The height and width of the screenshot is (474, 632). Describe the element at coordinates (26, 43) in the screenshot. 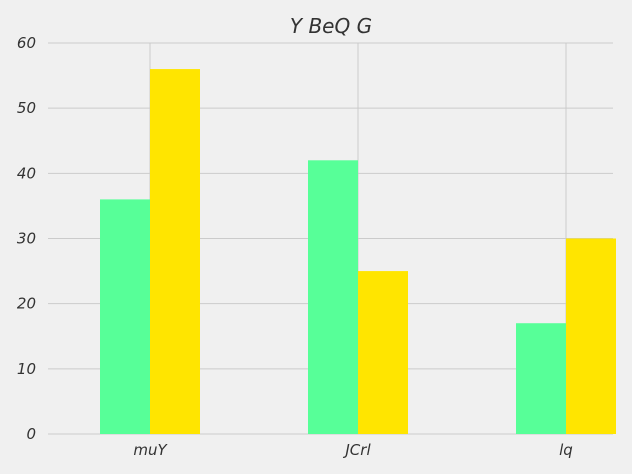

I see `y-tick-label: 60` at that location.